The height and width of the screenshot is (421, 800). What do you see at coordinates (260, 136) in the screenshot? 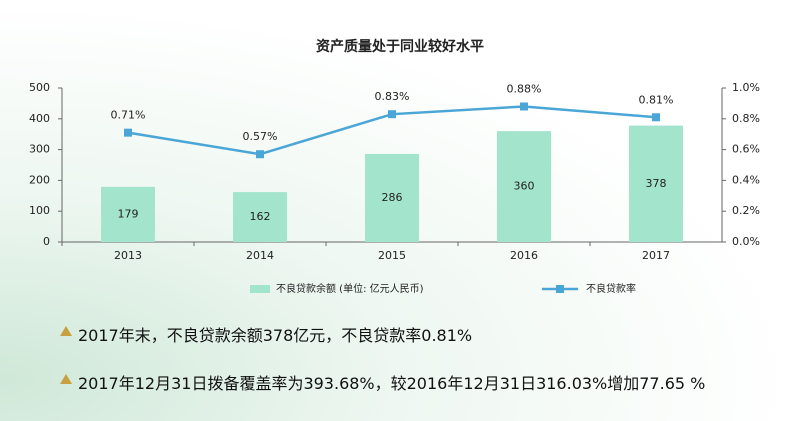
I see `data-label: 0.57%` at bounding box center [260, 136].